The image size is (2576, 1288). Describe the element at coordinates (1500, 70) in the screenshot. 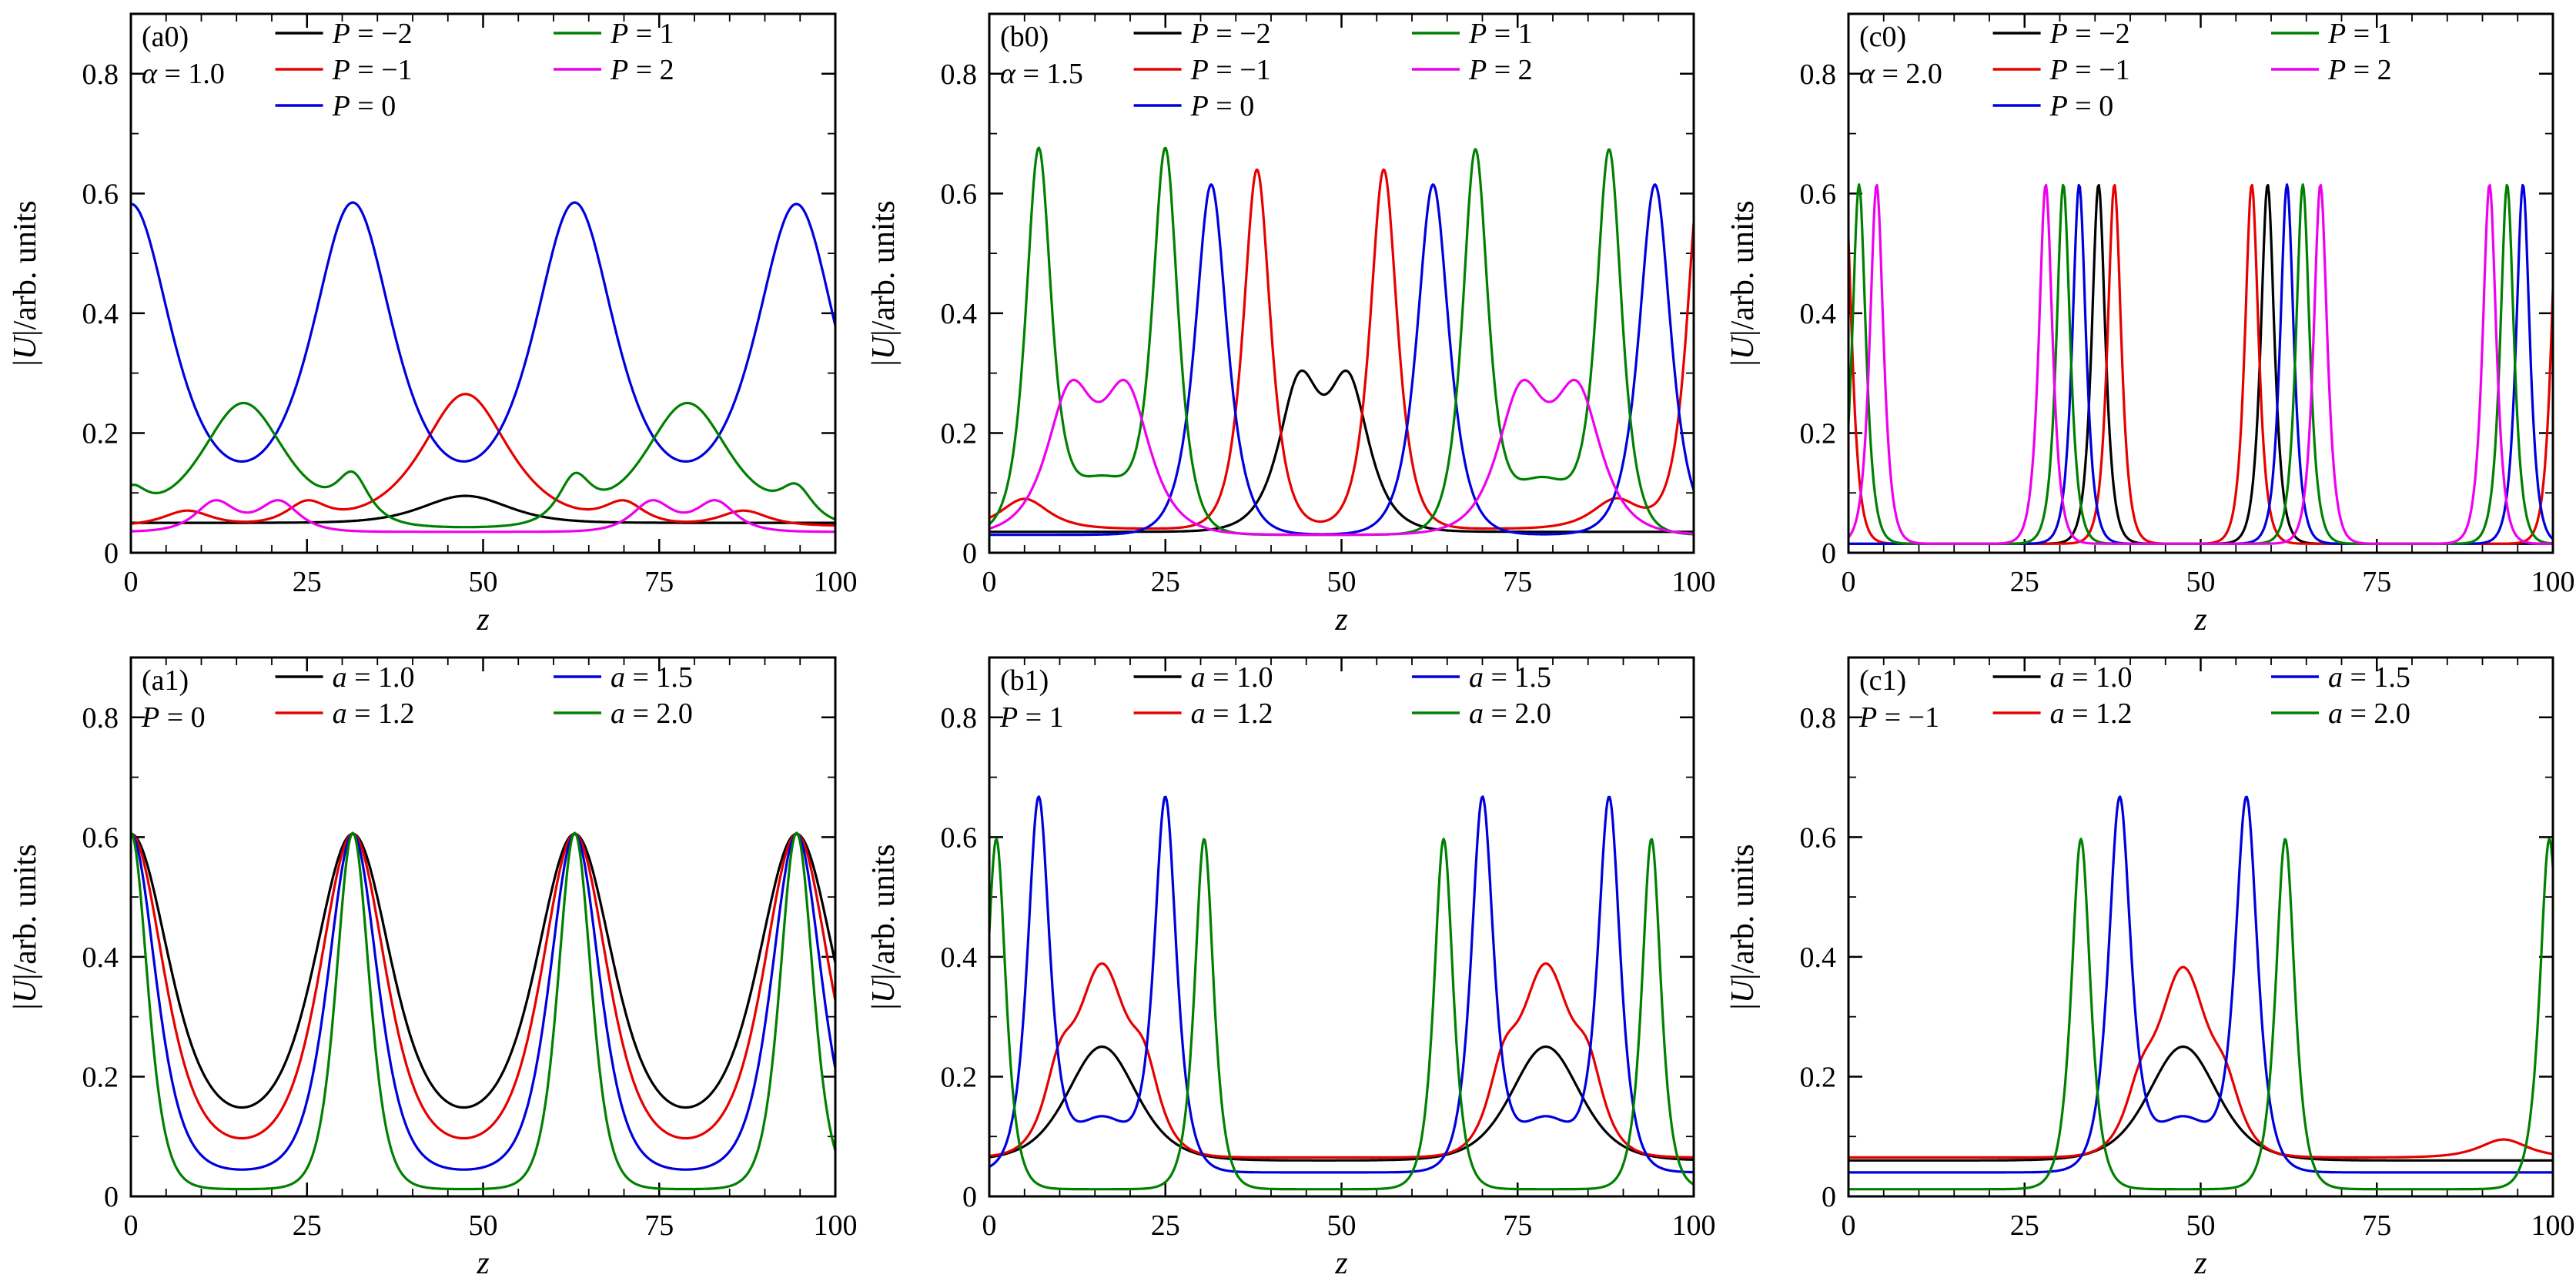

I see `legend-label: P = 2` at that location.